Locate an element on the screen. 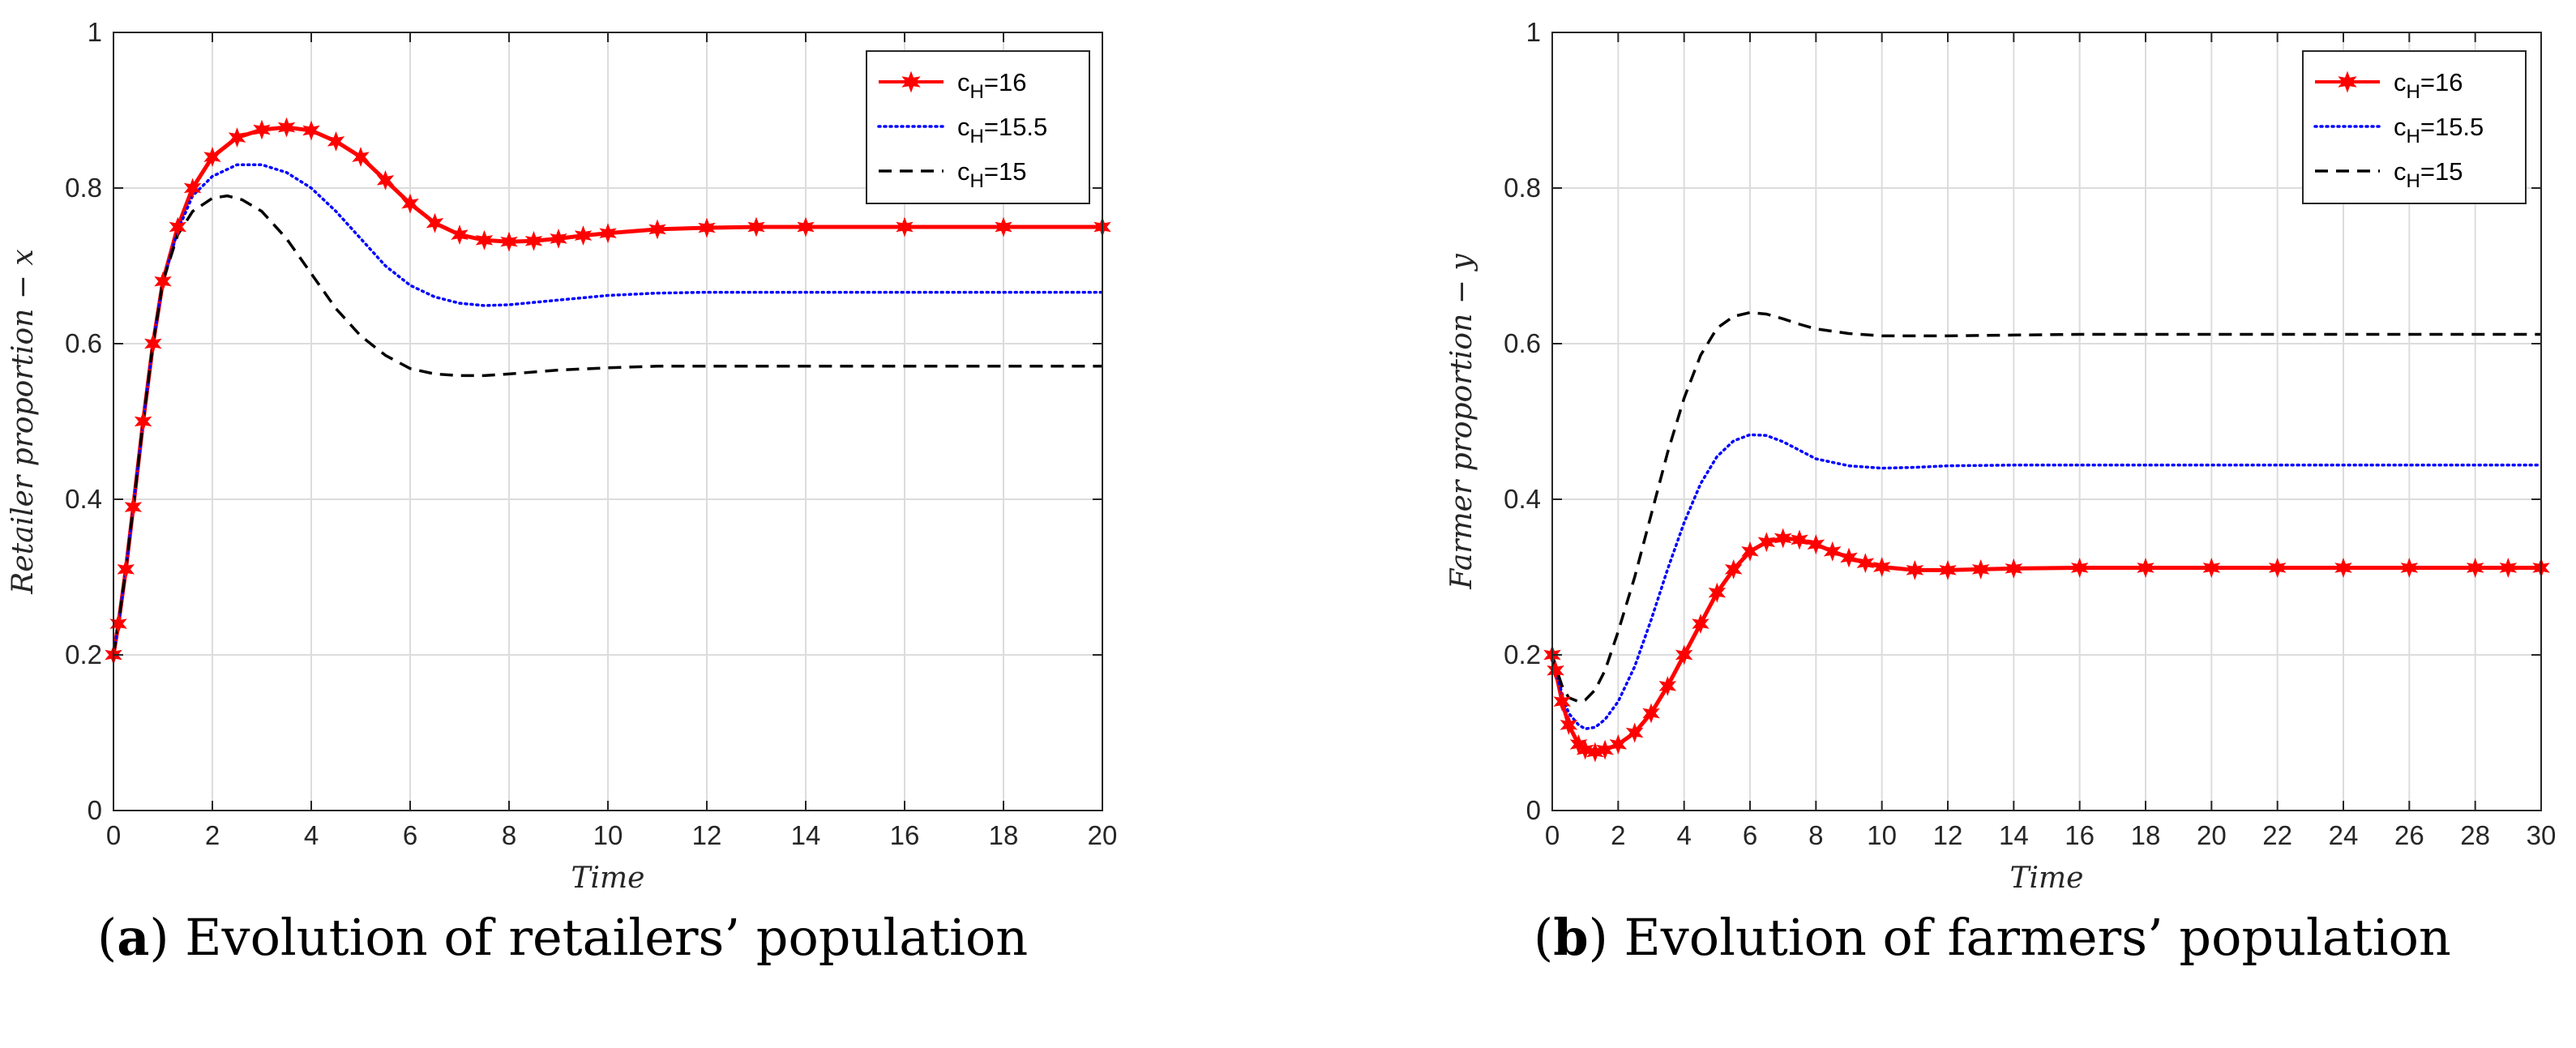  x-tick-label: 28 is located at coordinates (2475, 835).